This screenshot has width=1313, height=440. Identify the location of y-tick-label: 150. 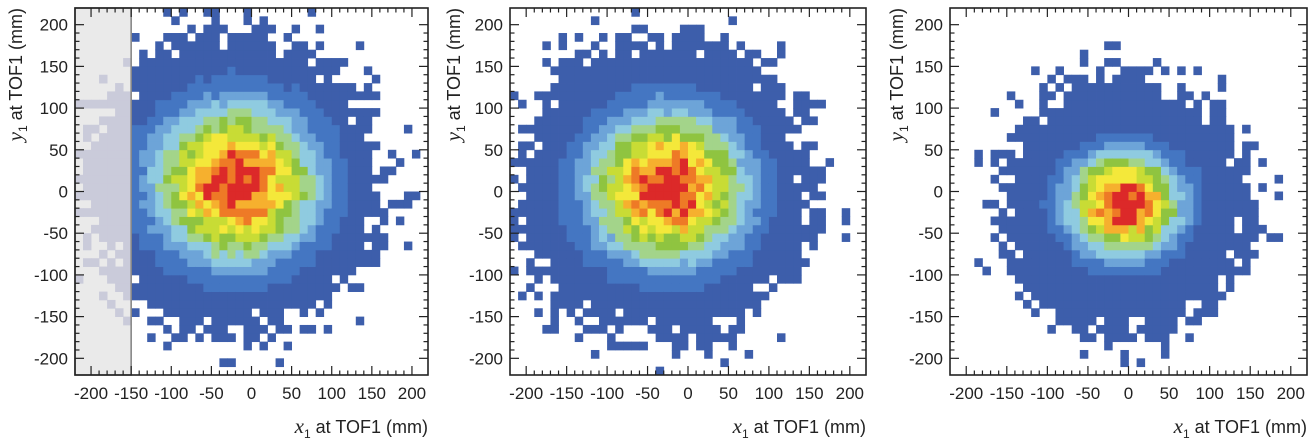
(54, 66).